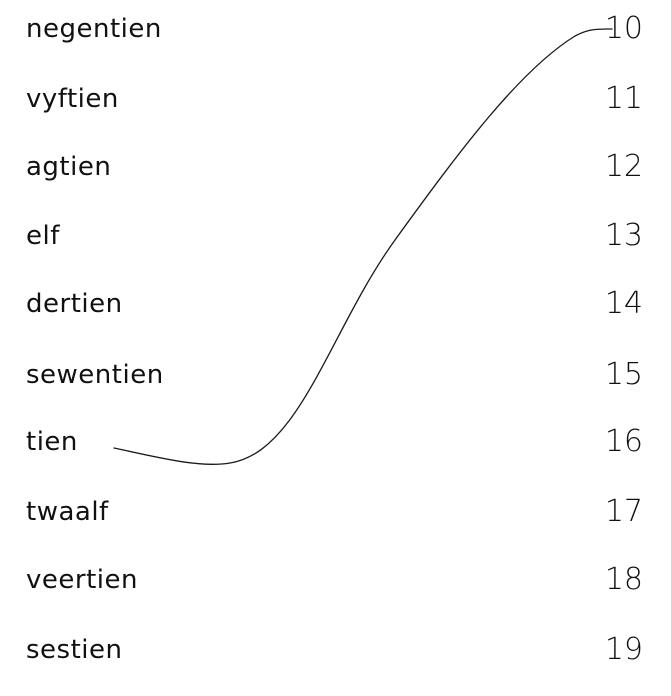 The height and width of the screenshot is (696, 671). What do you see at coordinates (52, 442) in the screenshot?
I see `word-item: tien` at bounding box center [52, 442].